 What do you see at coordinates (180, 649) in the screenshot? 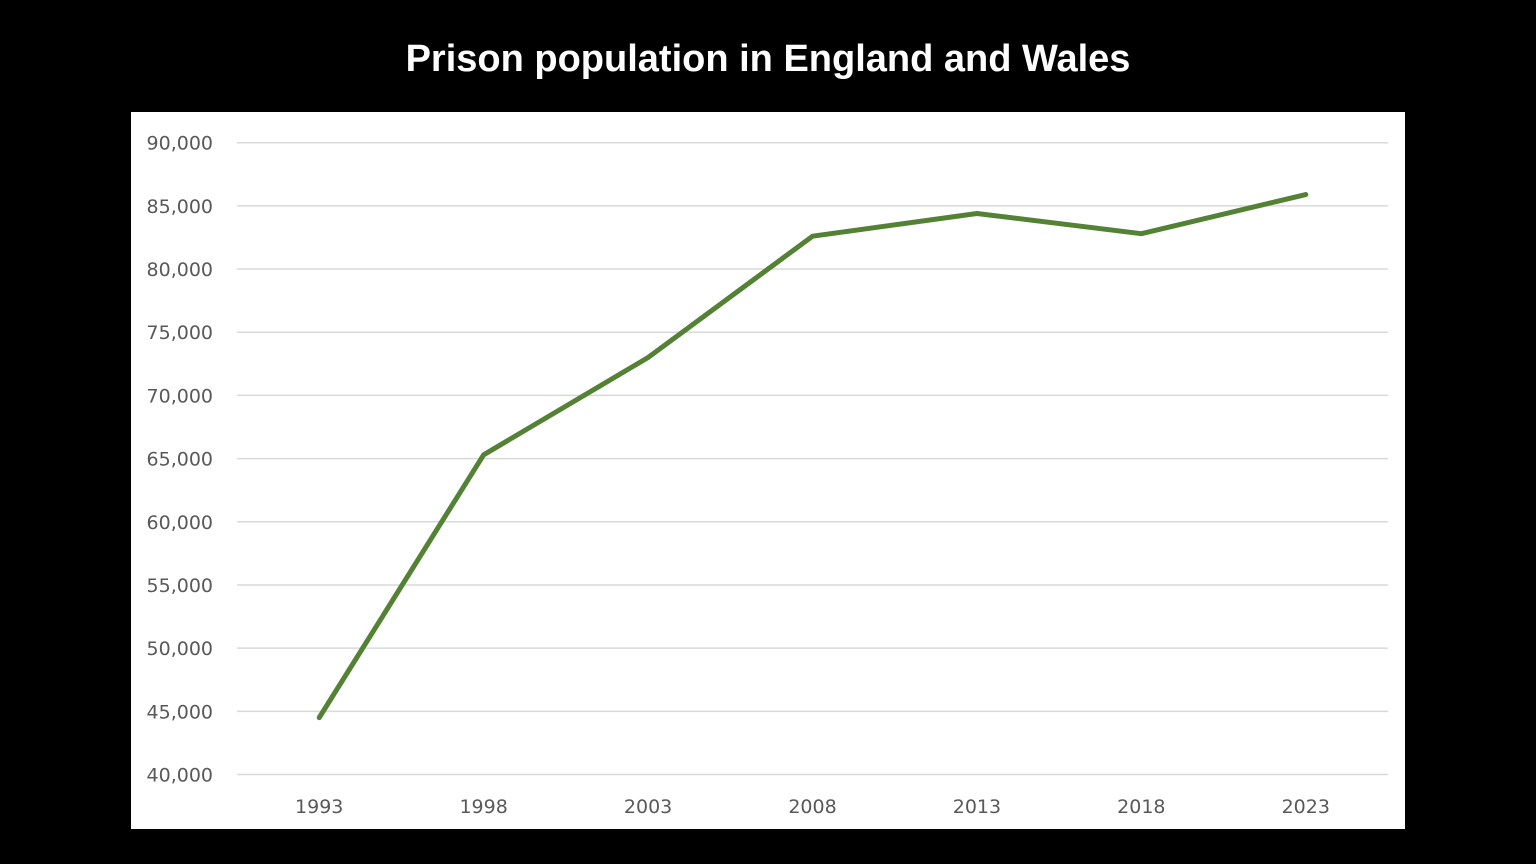
I see `y-tick-label: 50,000` at bounding box center [180, 649].